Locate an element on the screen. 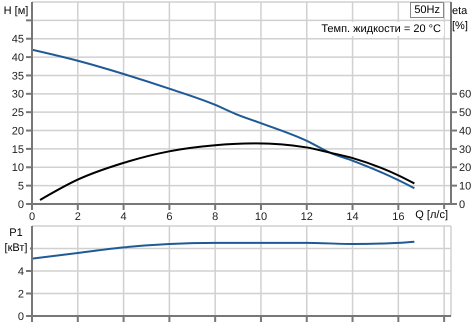 This screenshot has width=476, height=328. x-tick-label: 10 is located at coordinates (261, 216).